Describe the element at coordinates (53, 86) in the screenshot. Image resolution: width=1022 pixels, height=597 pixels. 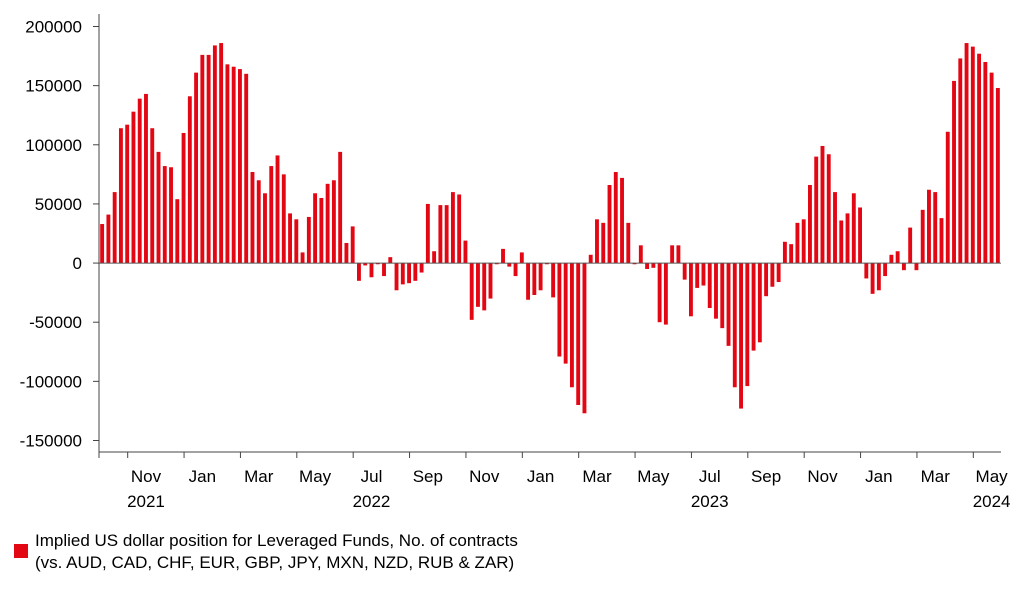
I see `y-tick-label: 150000` at that location.